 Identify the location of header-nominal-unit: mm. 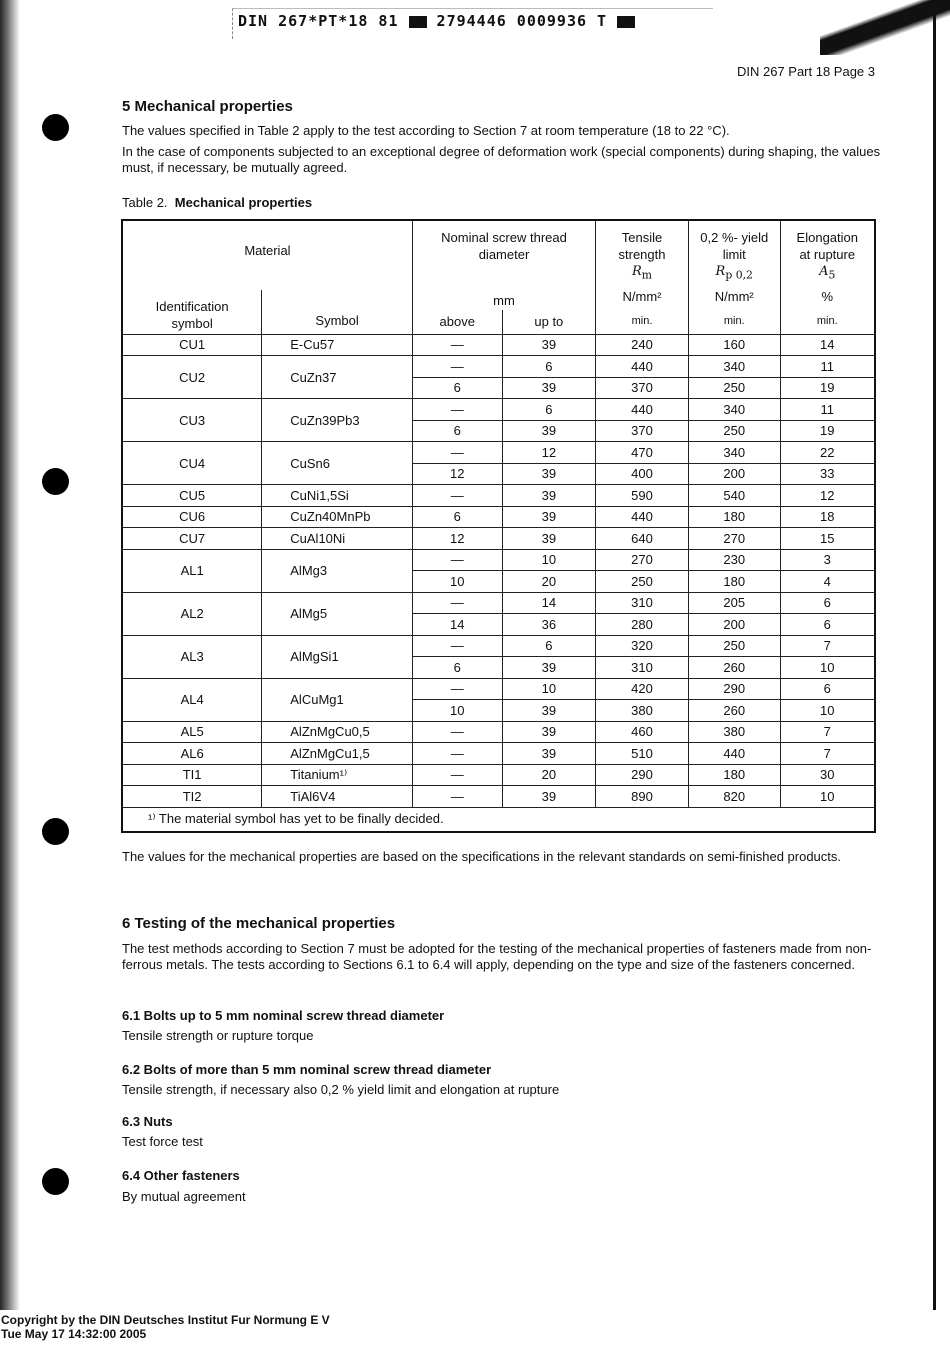
(504, 300).